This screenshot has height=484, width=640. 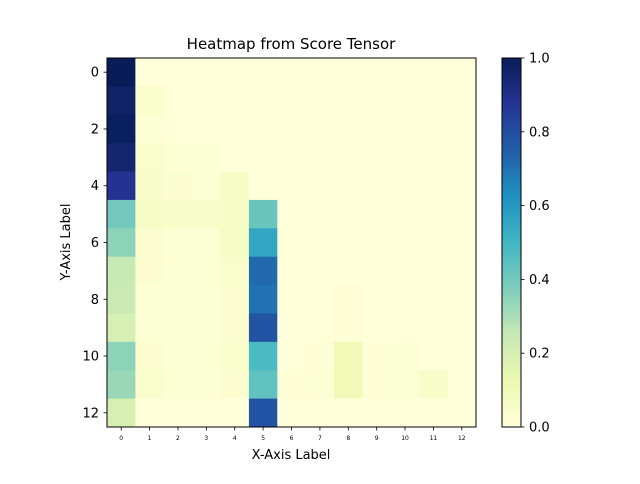 What do you see at coordinates (90, 357) in the screenshot?
I see `y-tick-label: 10` at bounding box center [90, 357].